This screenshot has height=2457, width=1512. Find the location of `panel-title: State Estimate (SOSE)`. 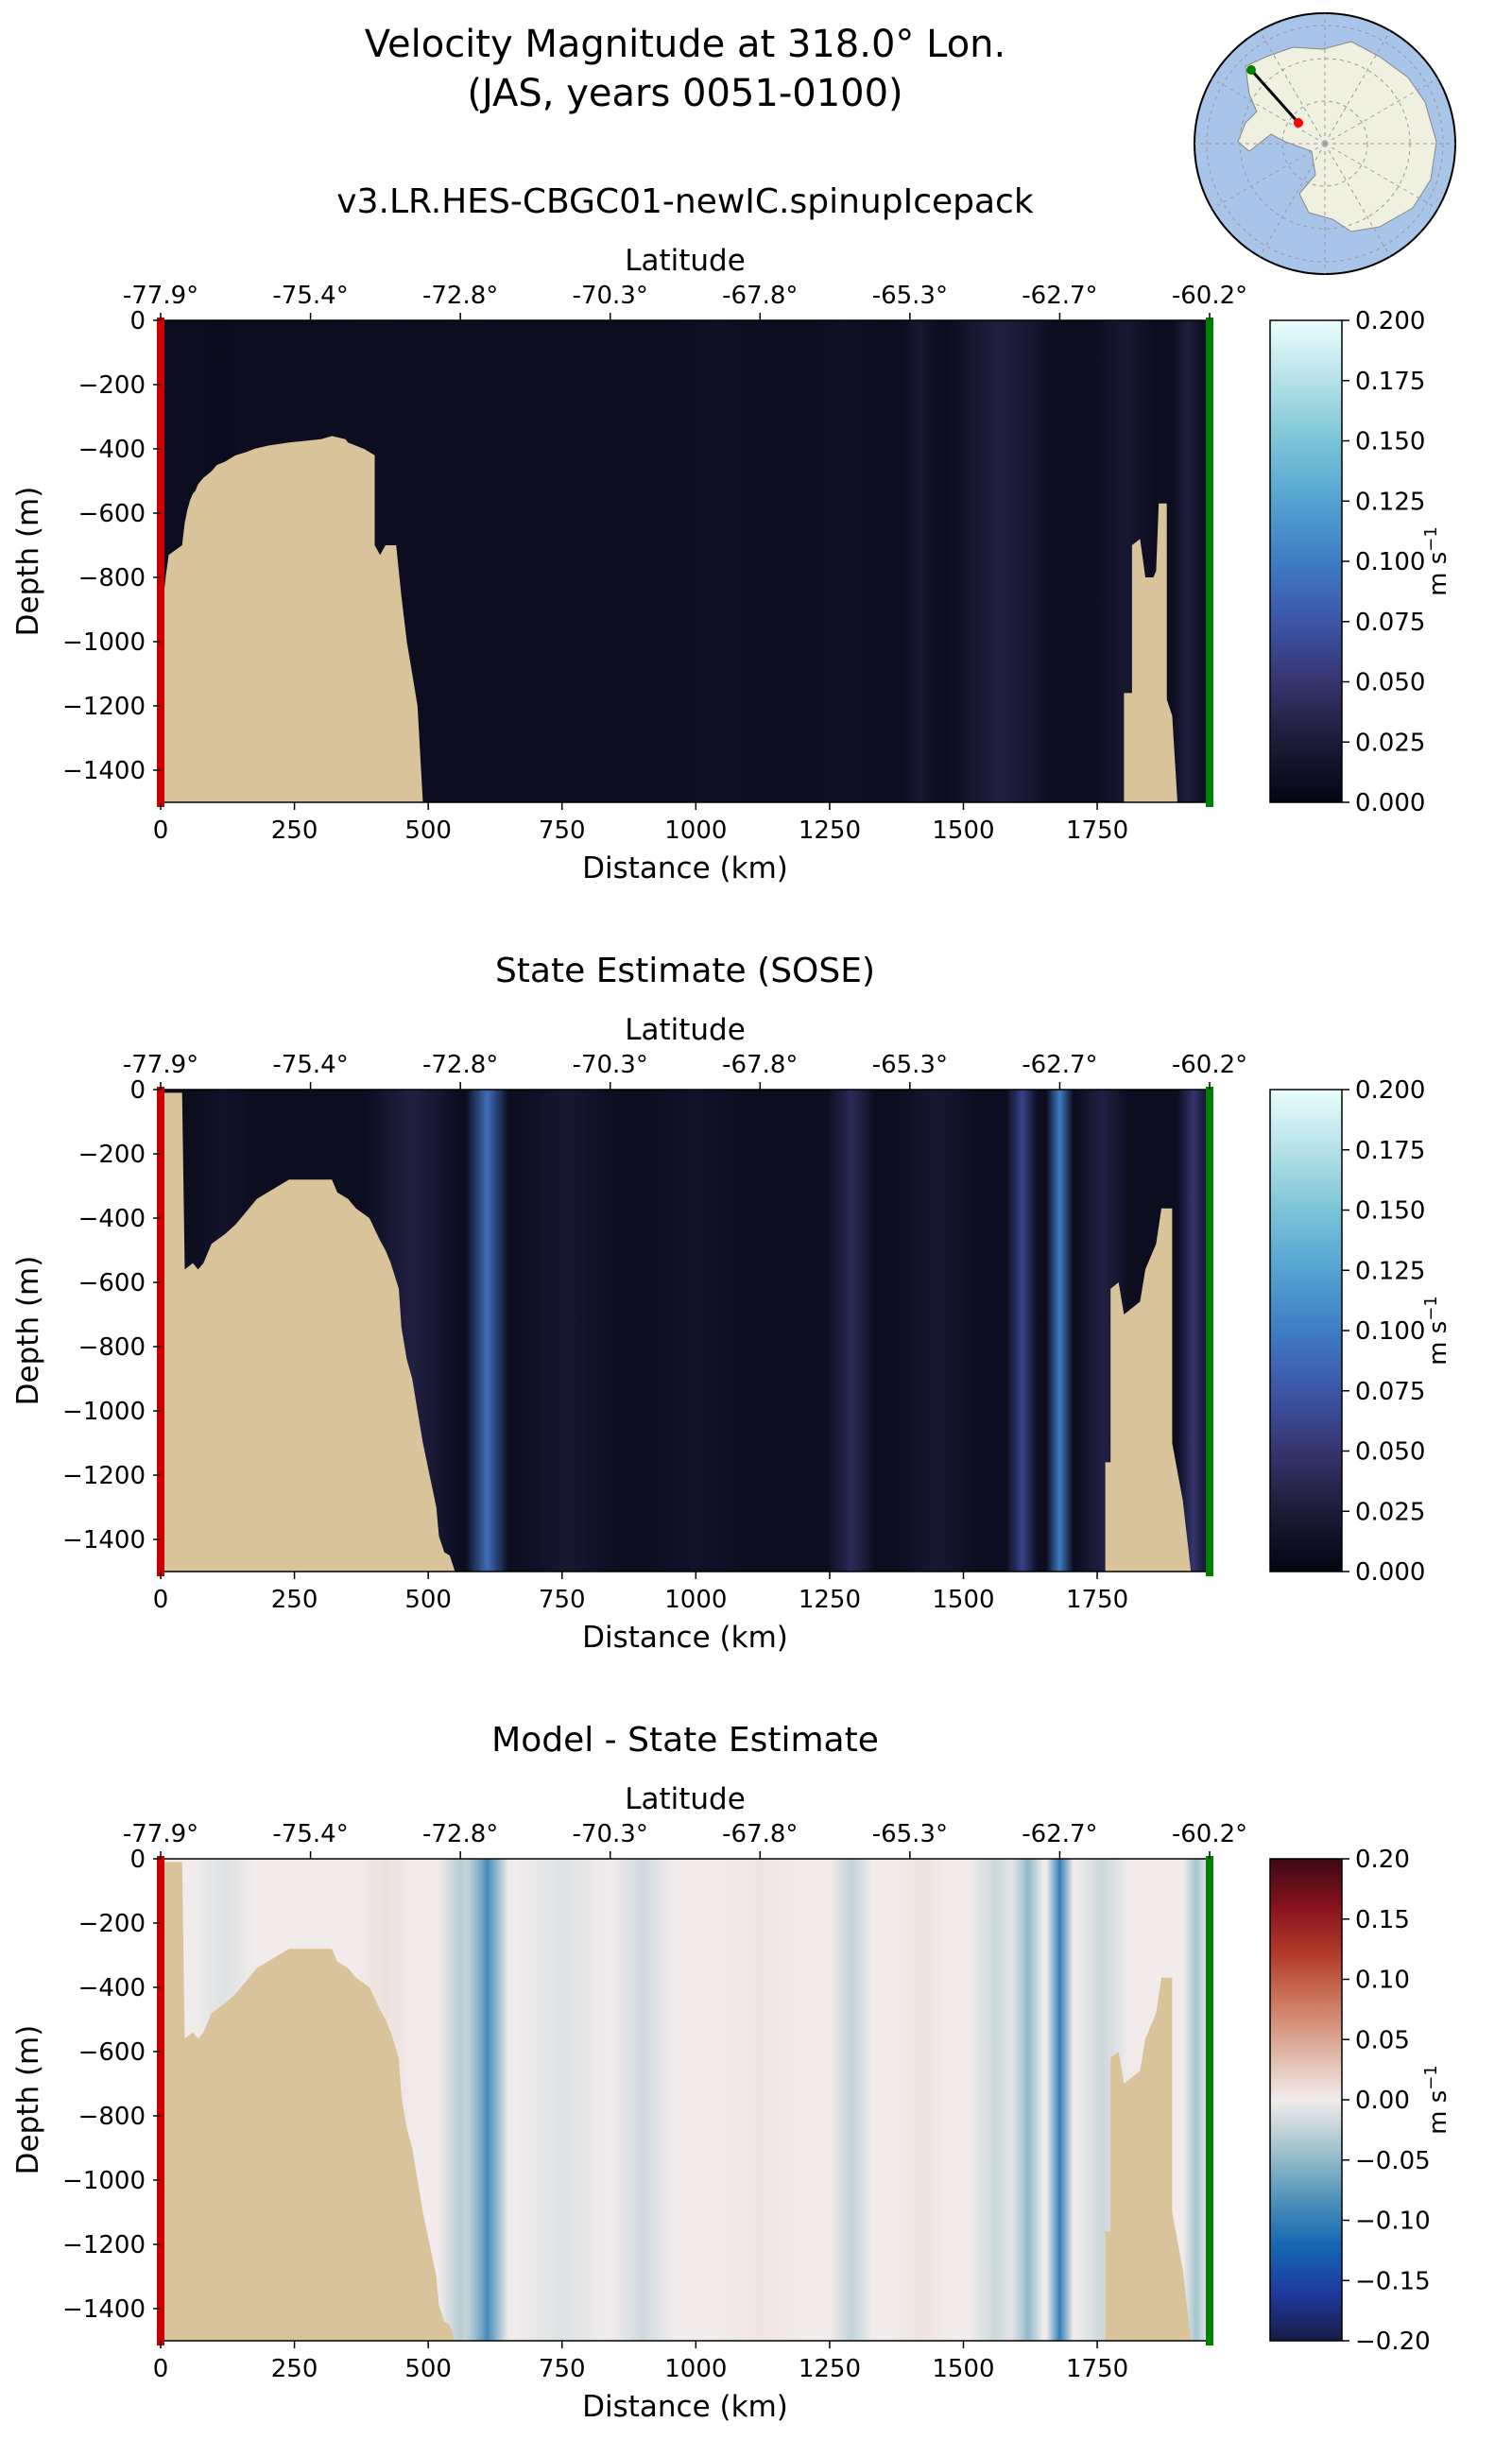

panel-title: State Estimate (SOSE) is located at coordinates (685, 971).